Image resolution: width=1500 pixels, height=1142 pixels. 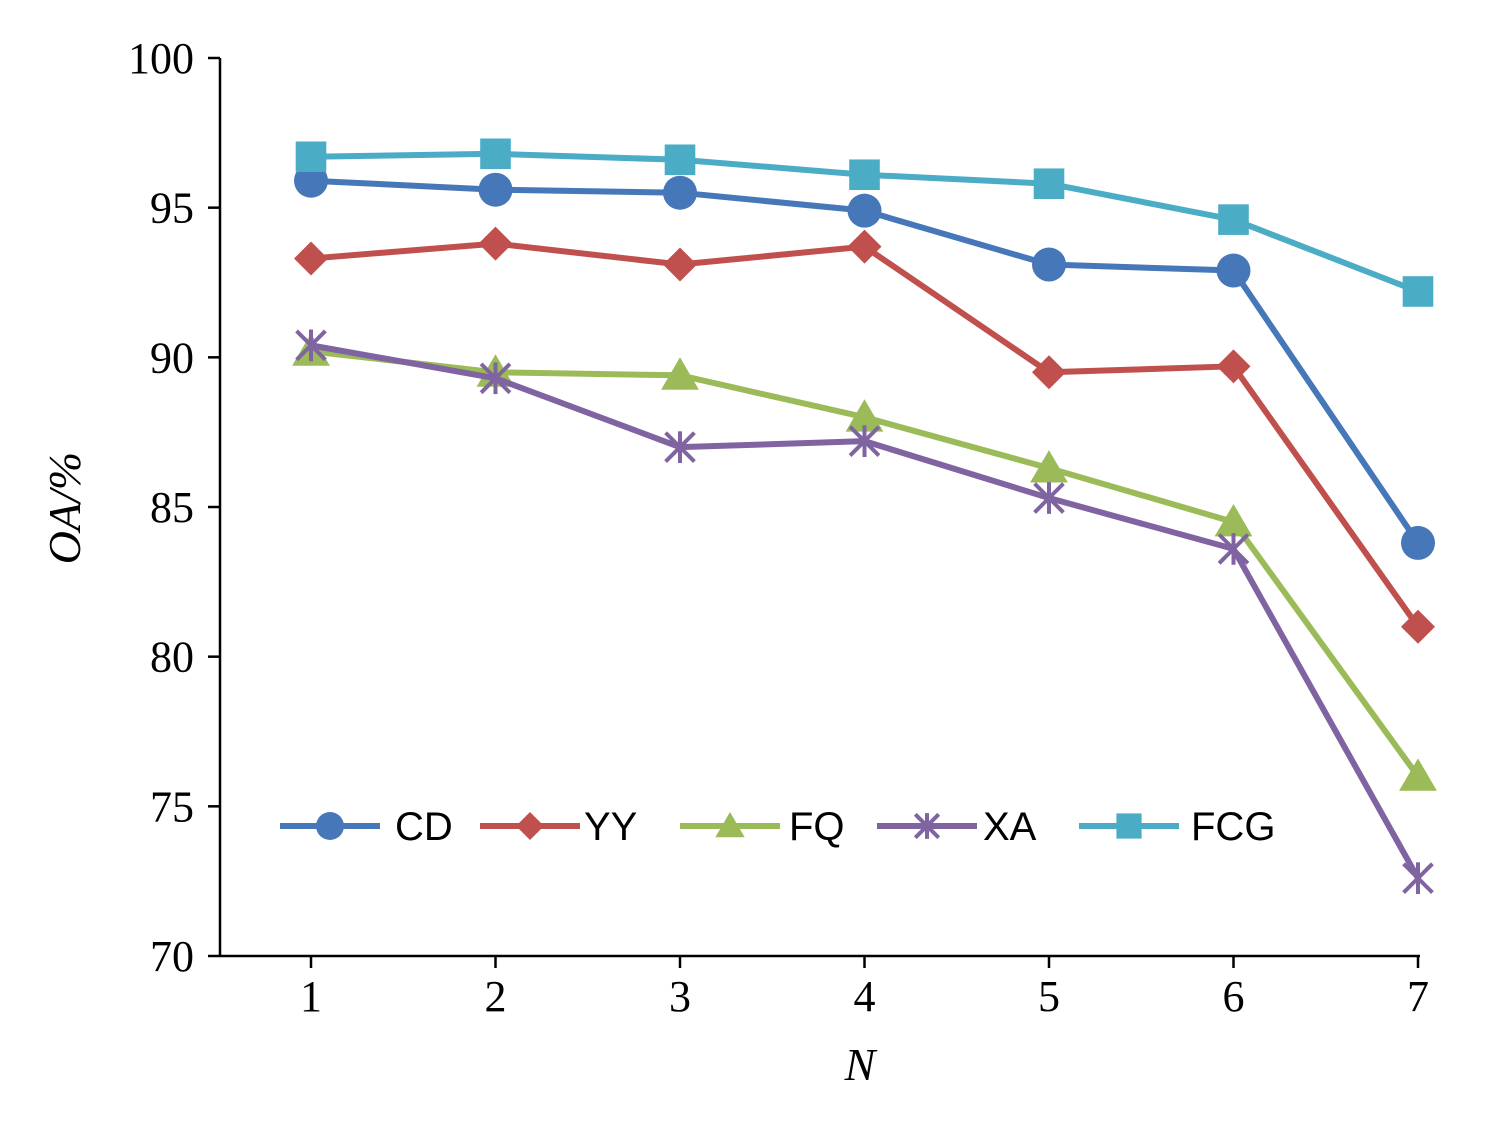 What do you see at coordinates (64, 508) in the screenshot?
I see `y-axis-label: OA/%` at bounding box center [64, 508].